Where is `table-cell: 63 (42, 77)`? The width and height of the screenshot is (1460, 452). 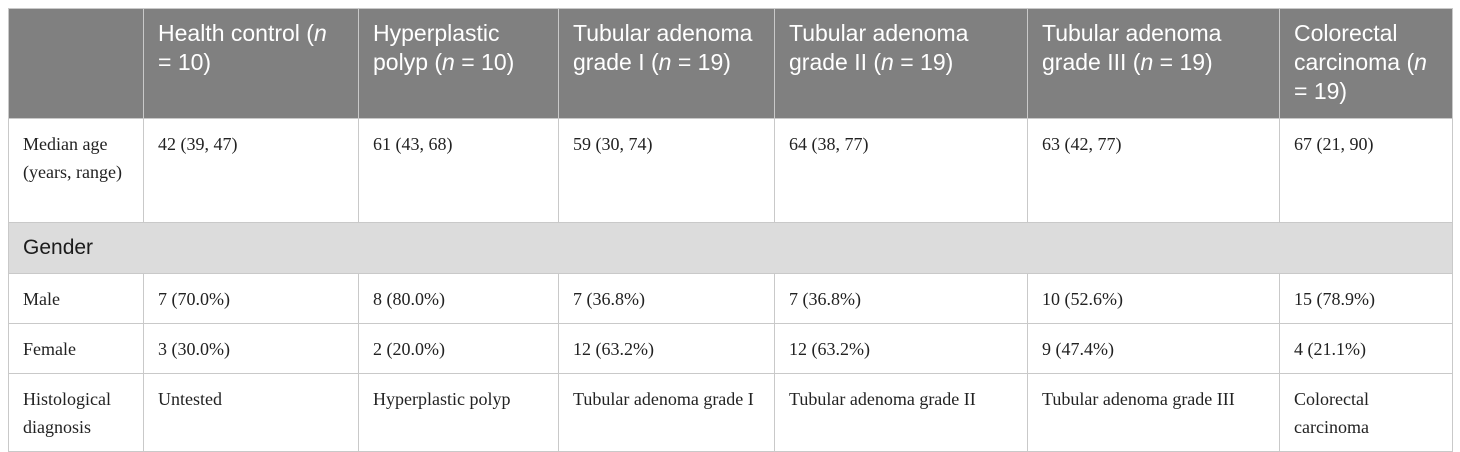 table-cell: 63 (42, 77) is located at coordinates (1153, 170).